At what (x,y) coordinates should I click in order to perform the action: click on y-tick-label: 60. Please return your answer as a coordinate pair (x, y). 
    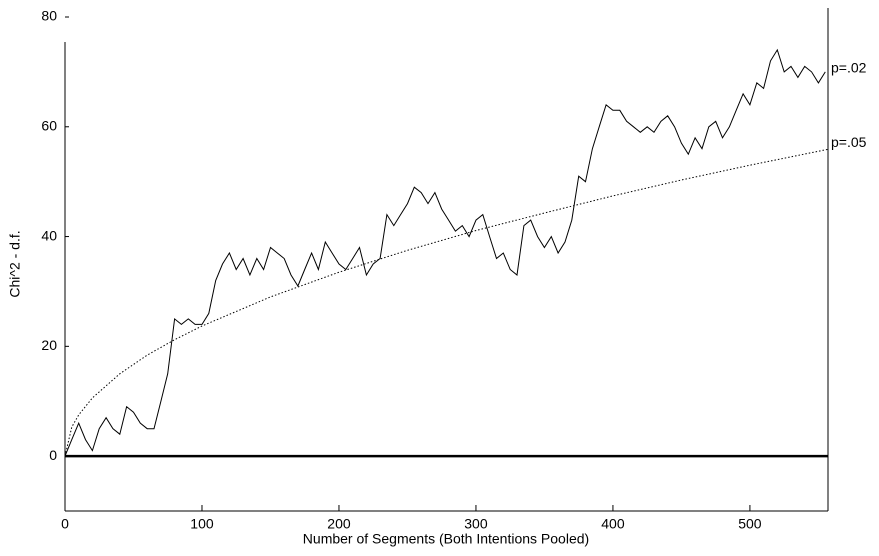
    Looking at the image, I should click on (49, 125).